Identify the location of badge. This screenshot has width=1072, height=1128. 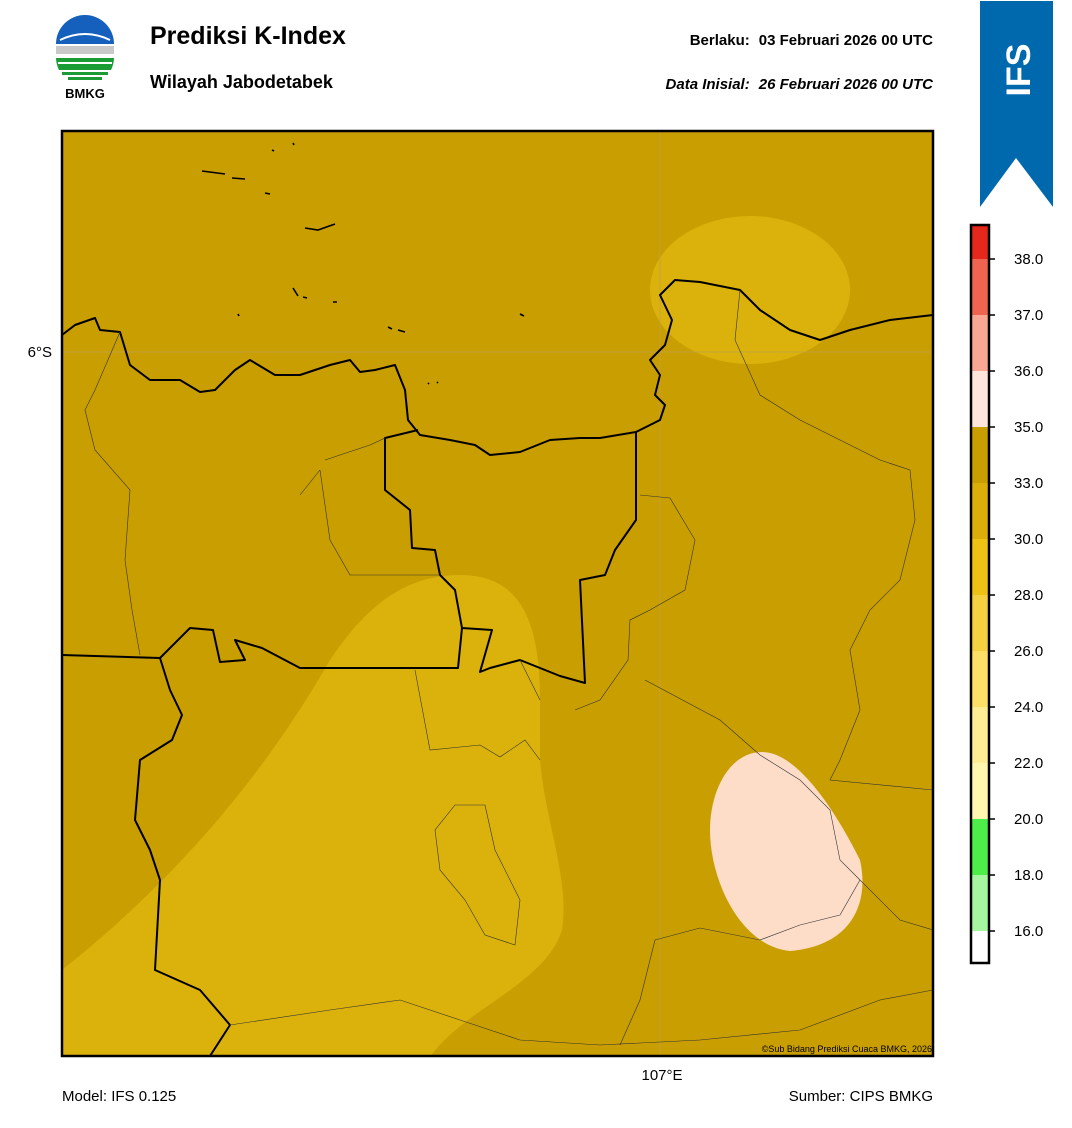
(1016, 104).